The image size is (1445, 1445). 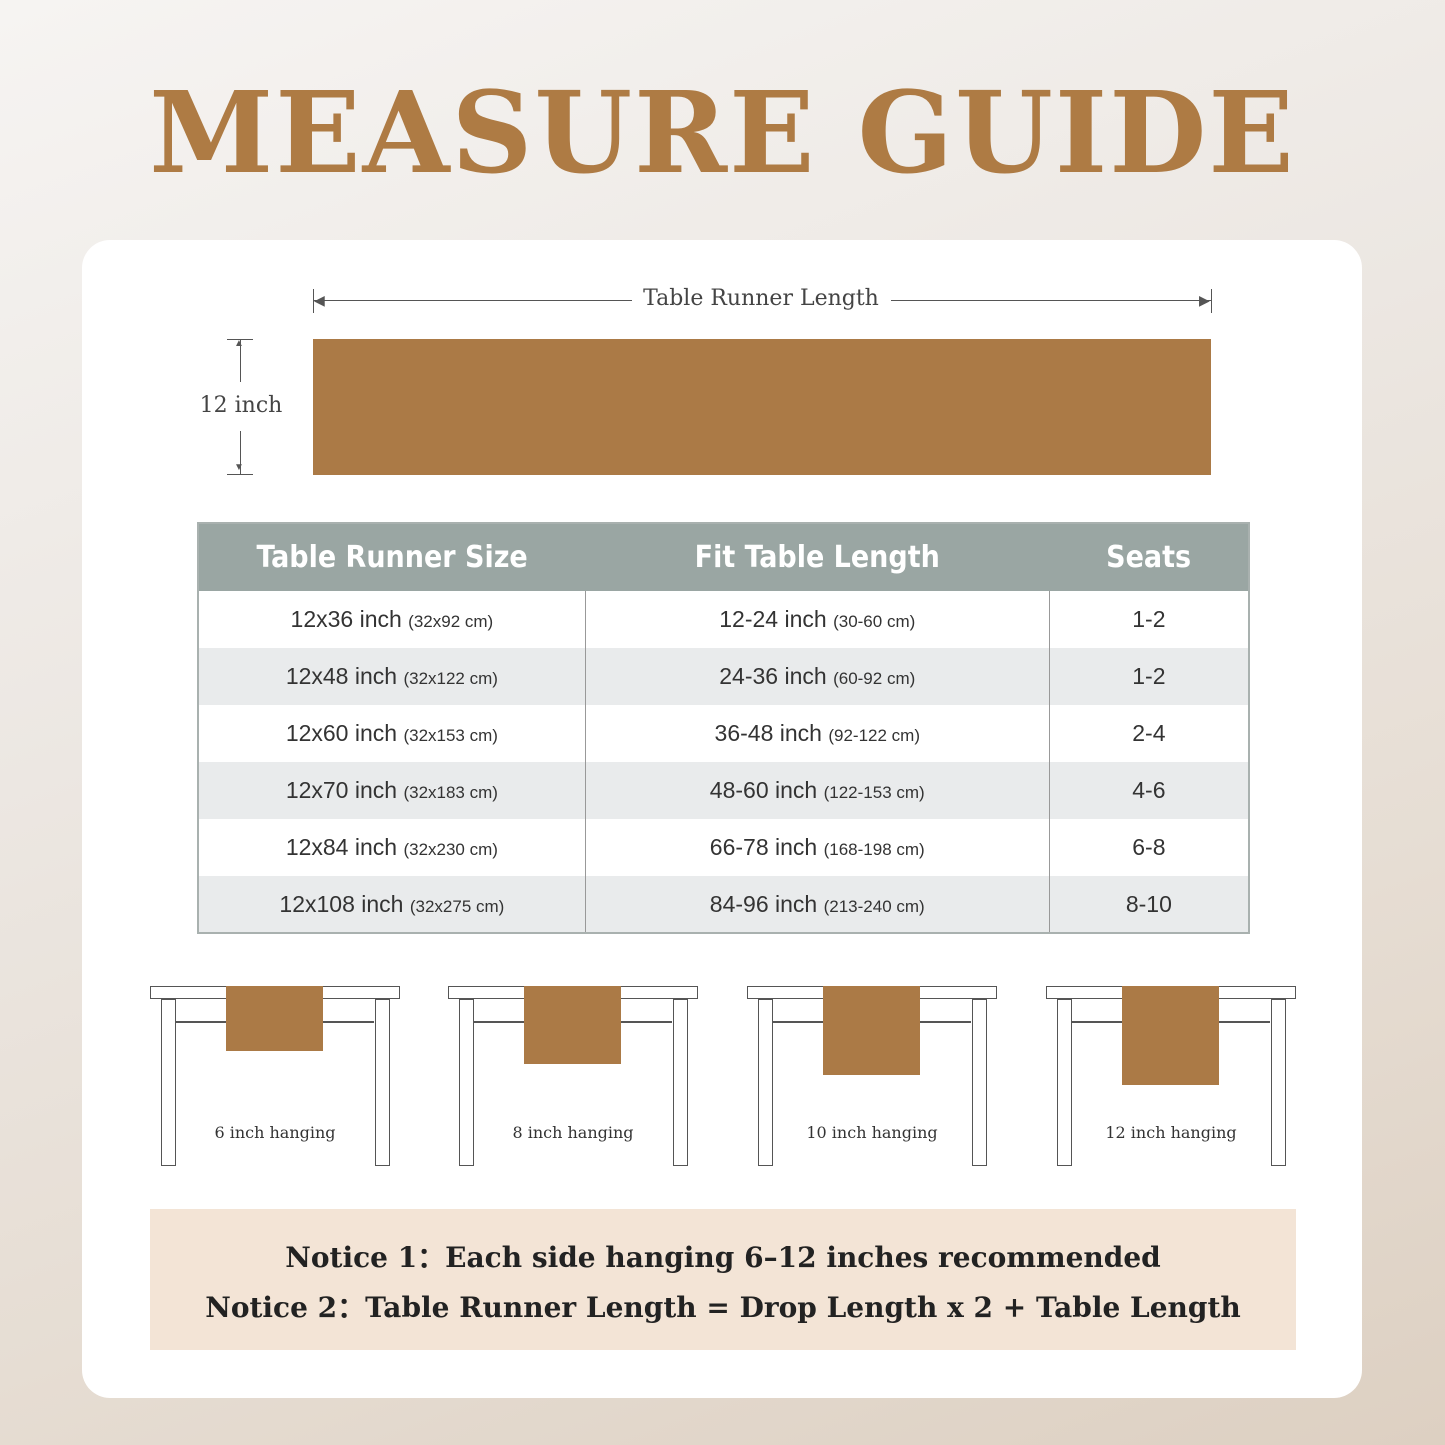 What do you see at coordinates (341, 676) in the screenshot?
I see `size-inch: 12x48 inch` at bounding box center [341, 676].